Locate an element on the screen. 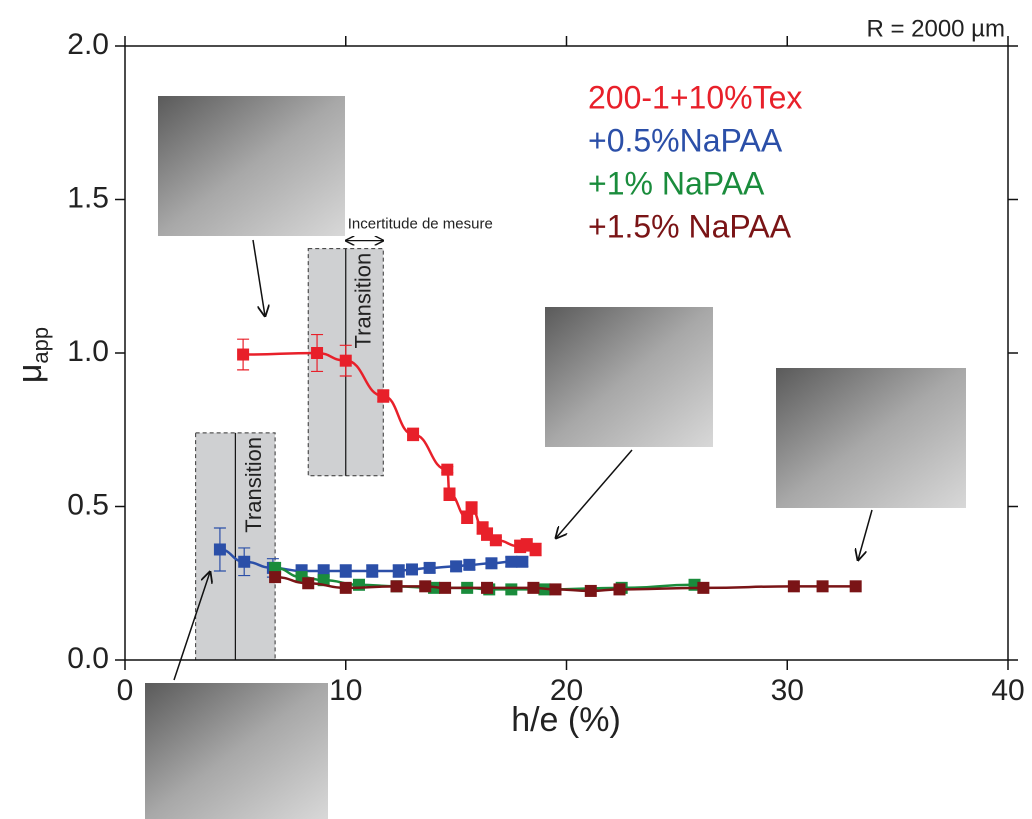  y-tick-label: 0.0 is located at coordinates (88, 658).